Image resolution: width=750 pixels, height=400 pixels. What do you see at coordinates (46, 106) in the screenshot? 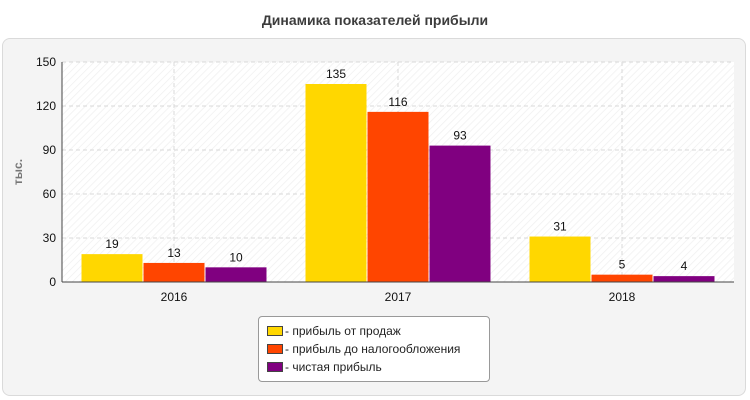
I see `y-tick-label: 120` at bounding box center [46, 106].